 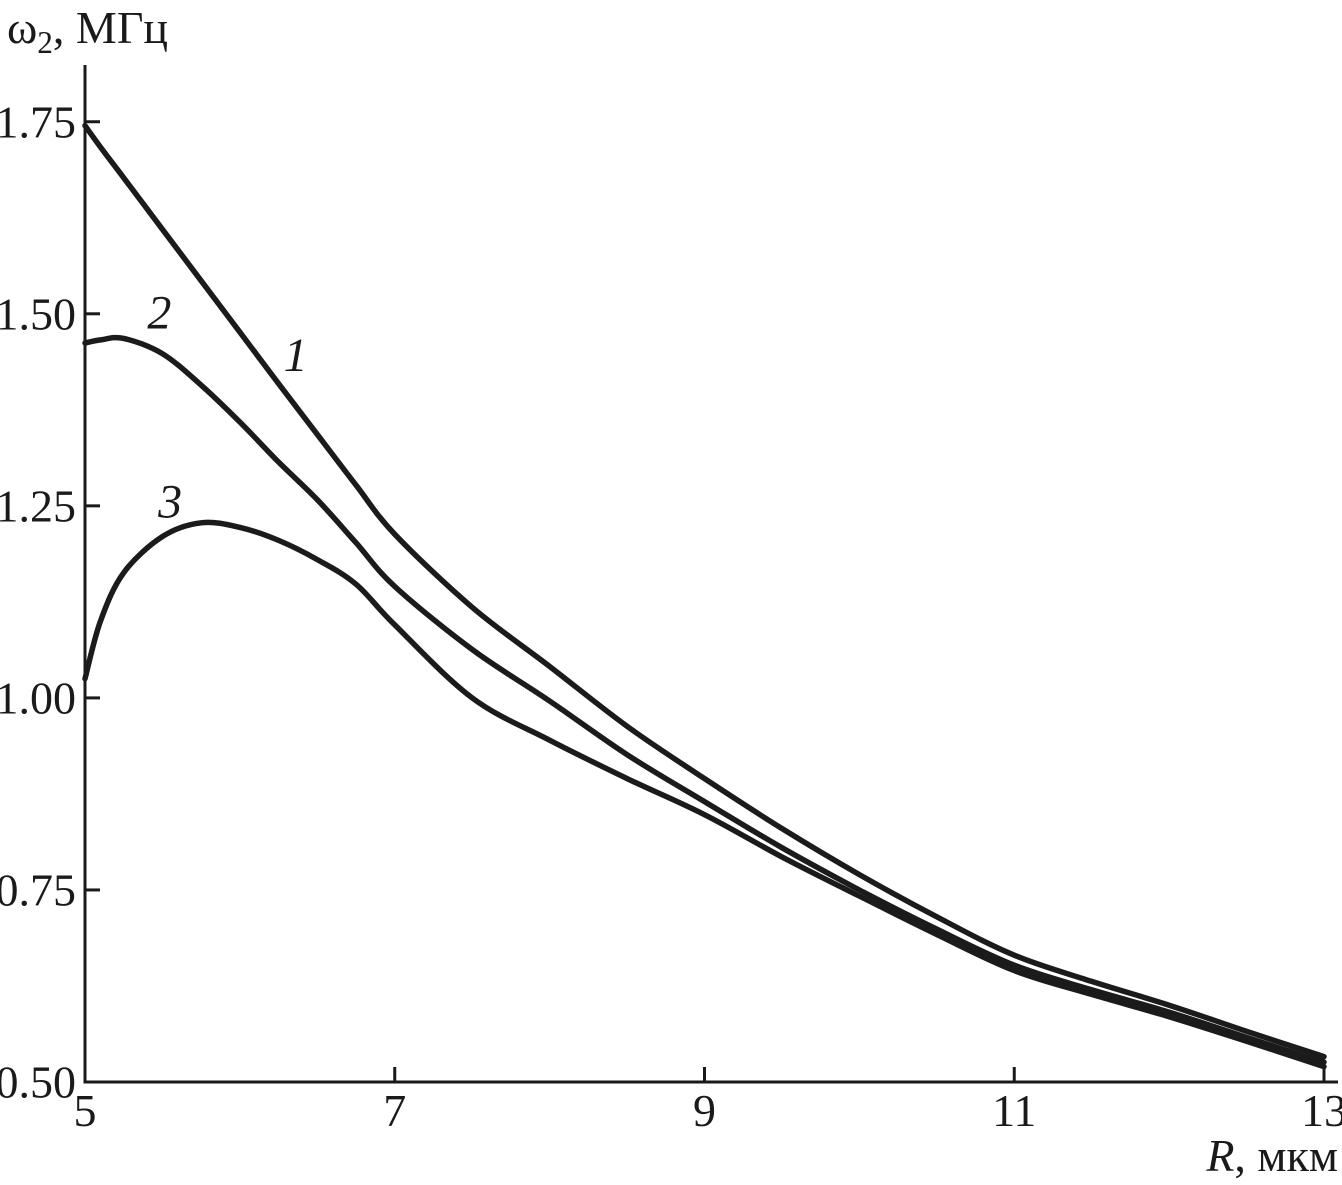 What do you see at coordinates (45, 43) in the screenshot?
I see `y-axis-subscript: 2` at bounding box center [45, 43].